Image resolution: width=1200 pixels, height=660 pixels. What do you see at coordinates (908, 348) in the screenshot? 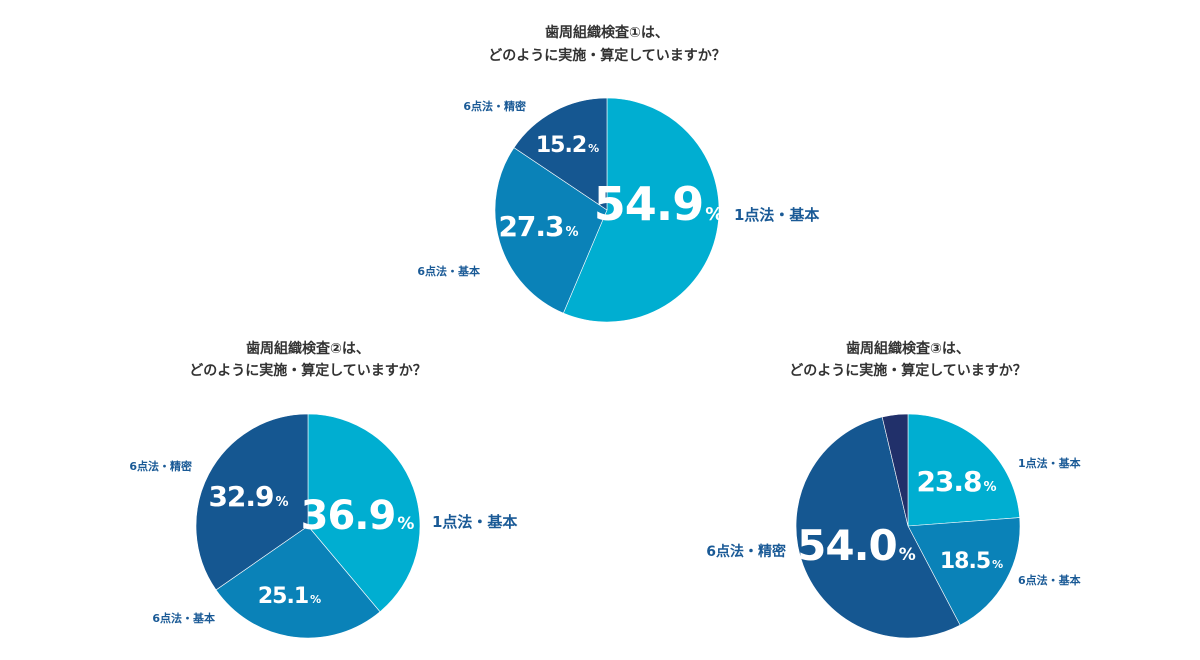
I see `chart-3-title-line-1: 歯周組織検査③は、` at bounding box center [908, 348].